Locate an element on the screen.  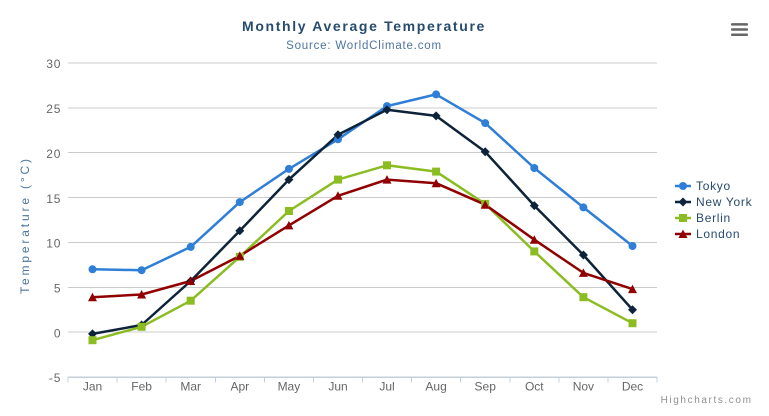
svg-text: Jan is located at coordinates (92, 387).